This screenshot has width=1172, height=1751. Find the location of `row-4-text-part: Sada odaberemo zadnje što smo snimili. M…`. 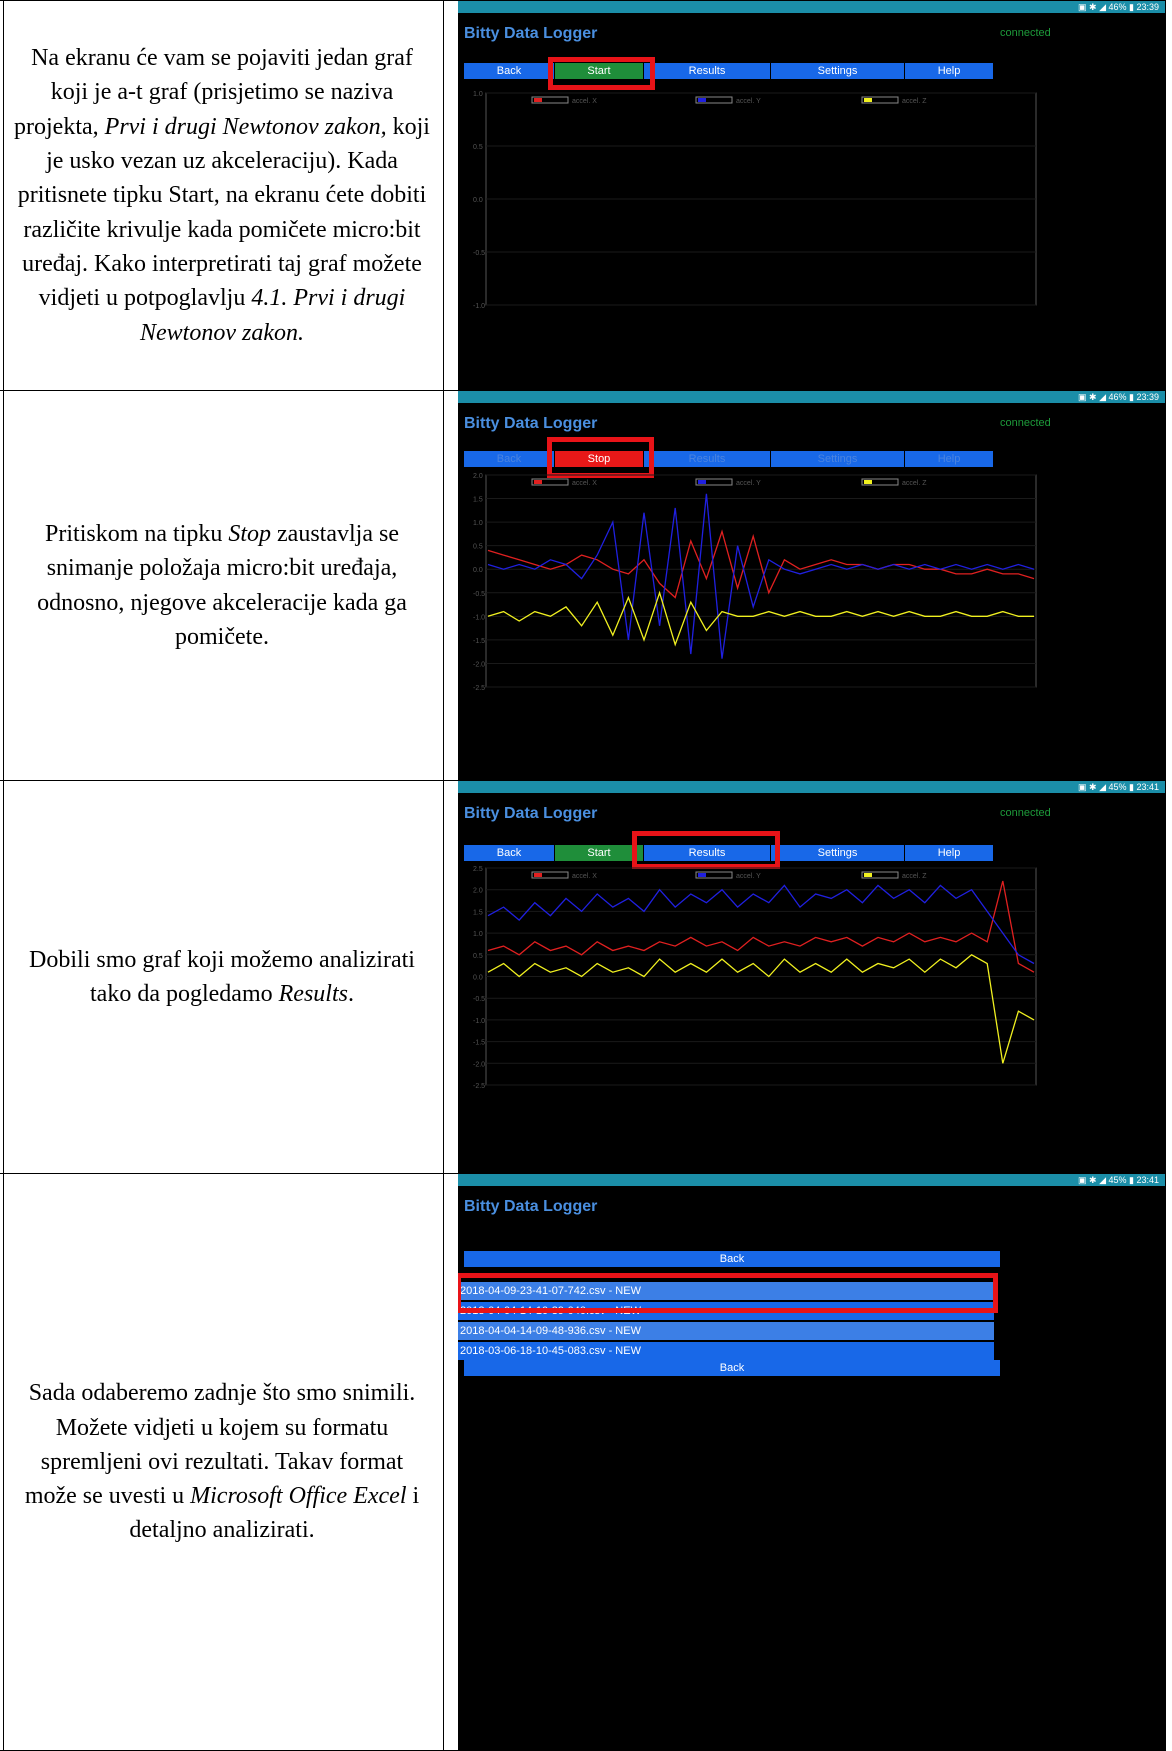

row-4-text-part: Sada odaberemo zadnje što smo snimili. M… is located at coordinates (220, 1445).